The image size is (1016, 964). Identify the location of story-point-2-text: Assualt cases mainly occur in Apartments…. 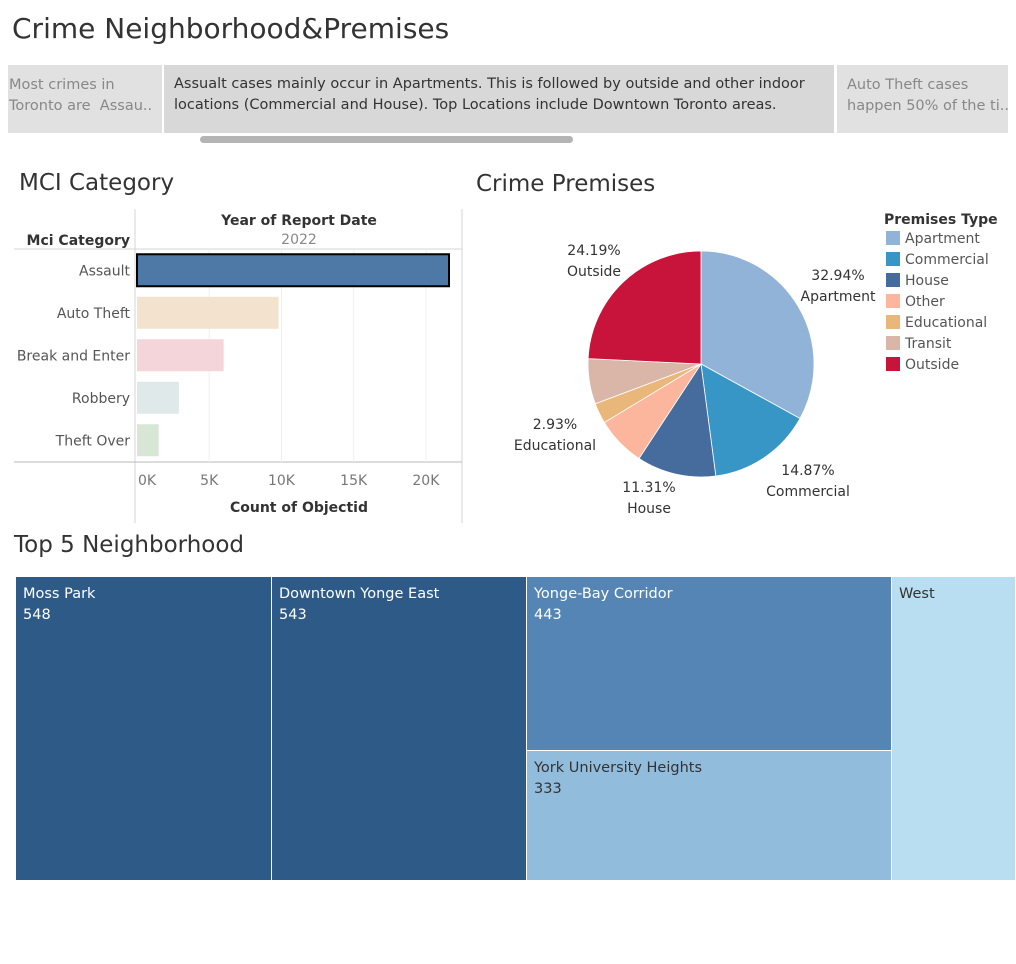
(489, 94).